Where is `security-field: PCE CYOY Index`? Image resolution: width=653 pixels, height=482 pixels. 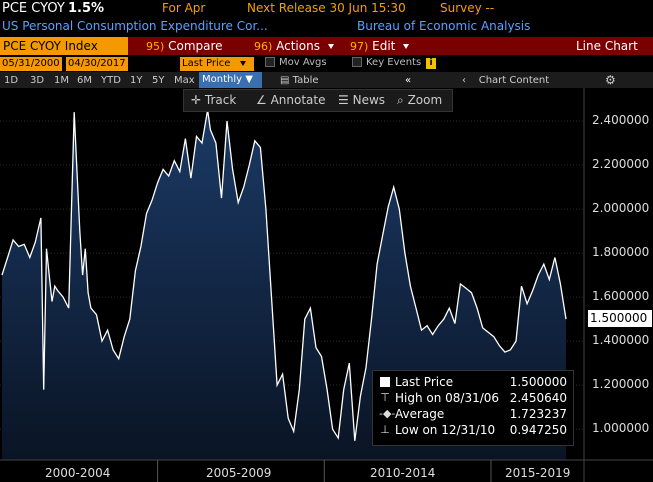
security-field: PCE CYOY Index is located at coordinates (64, 46).